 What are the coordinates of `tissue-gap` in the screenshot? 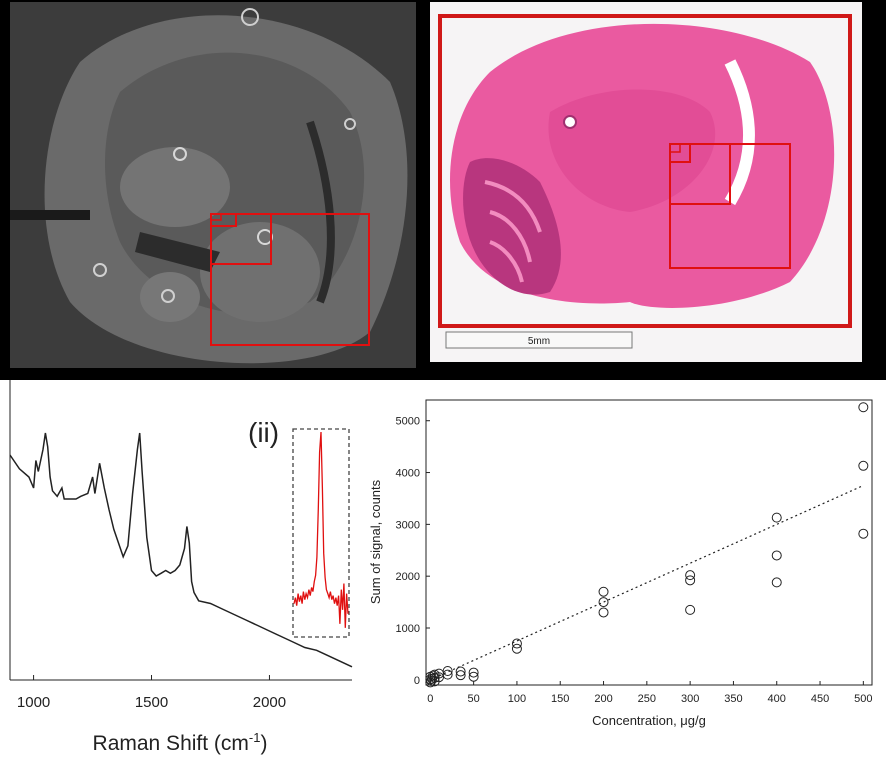 It's located at (177, 252).